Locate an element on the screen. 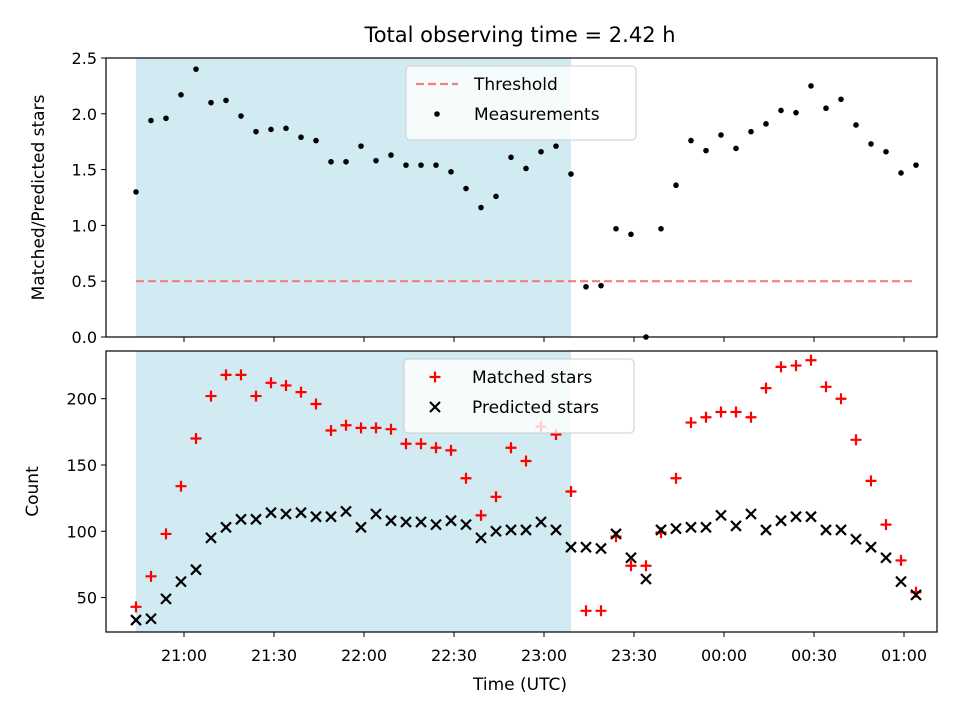 This screenshot has width=960, height=720. y-tick-label: 0.0 is located at coordinates (84, 337).